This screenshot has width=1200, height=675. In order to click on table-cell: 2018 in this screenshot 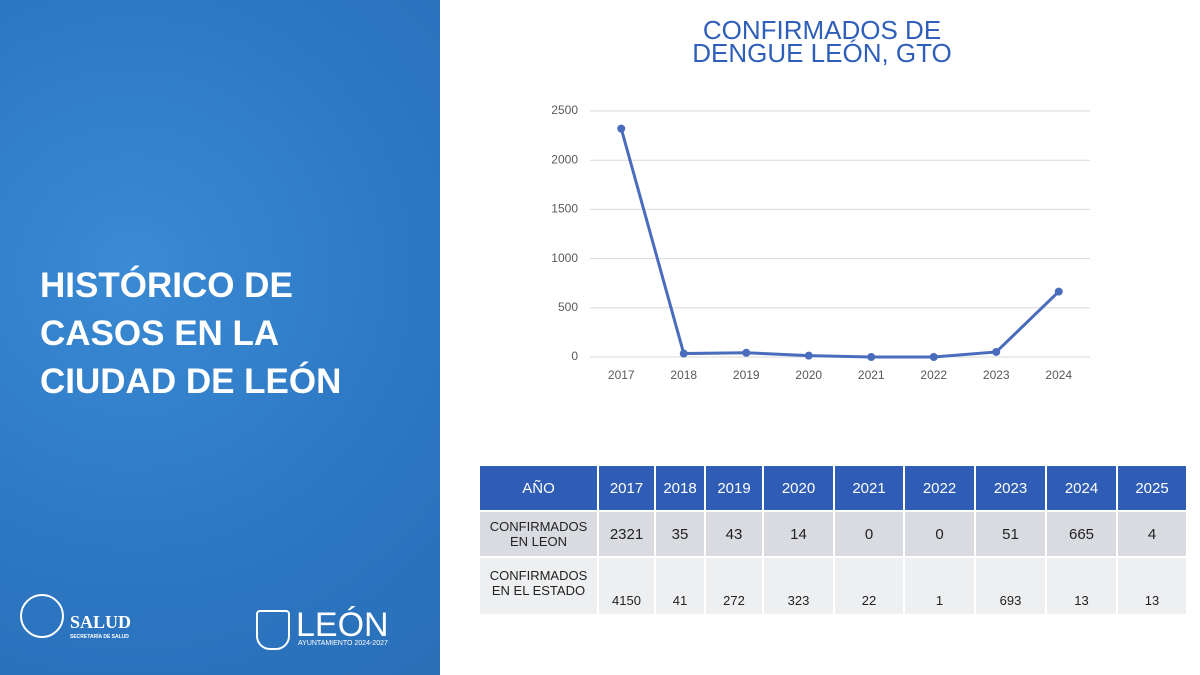, I will do `click(680, 488)`.